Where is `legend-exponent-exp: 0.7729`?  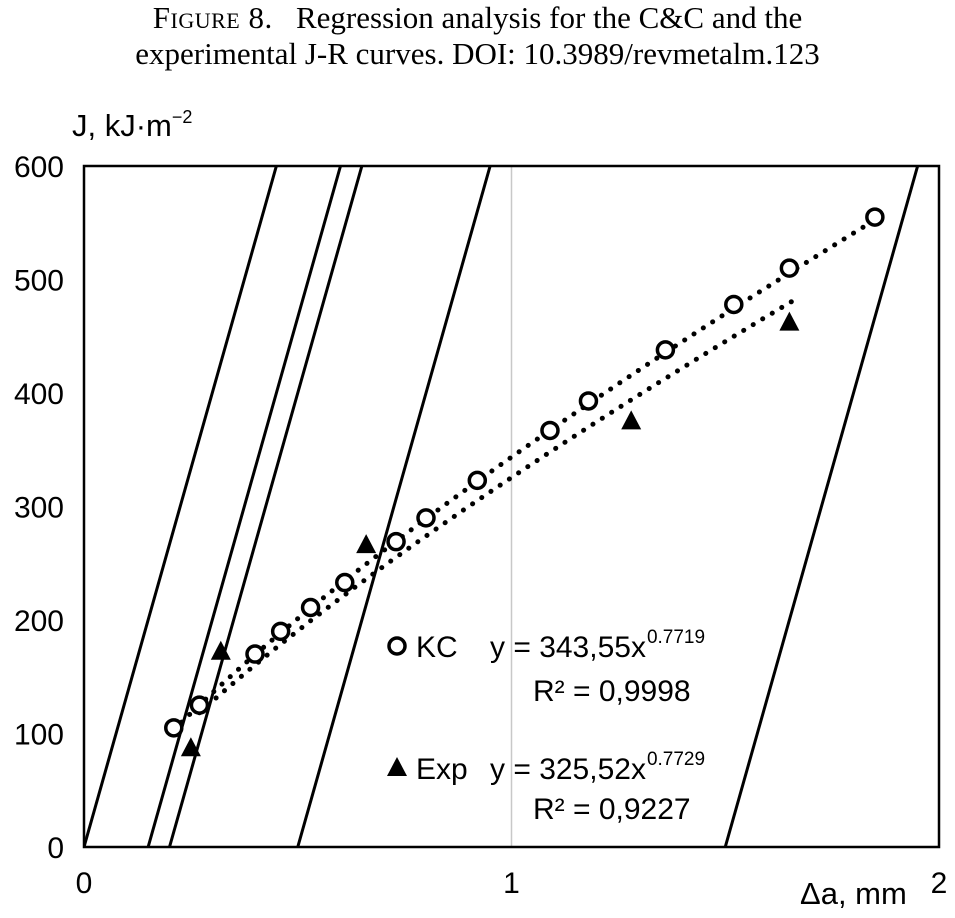
legend-exponent-exp: 0.7729 is located at coordinates (676, 759).